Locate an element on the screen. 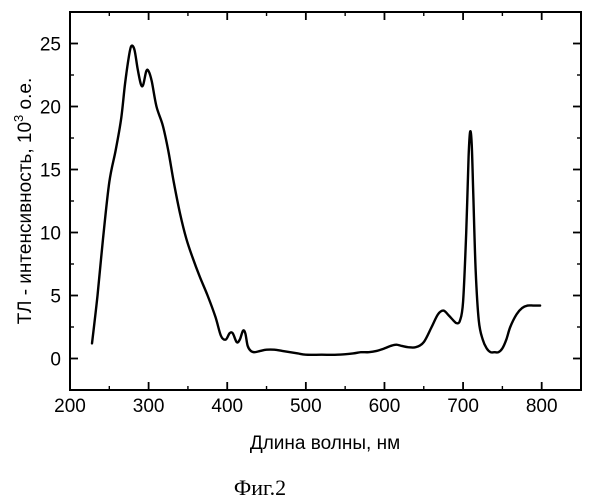  x-tick-labels: 200 300 400 500 600 700 800 is located at coordinates (305, 406).